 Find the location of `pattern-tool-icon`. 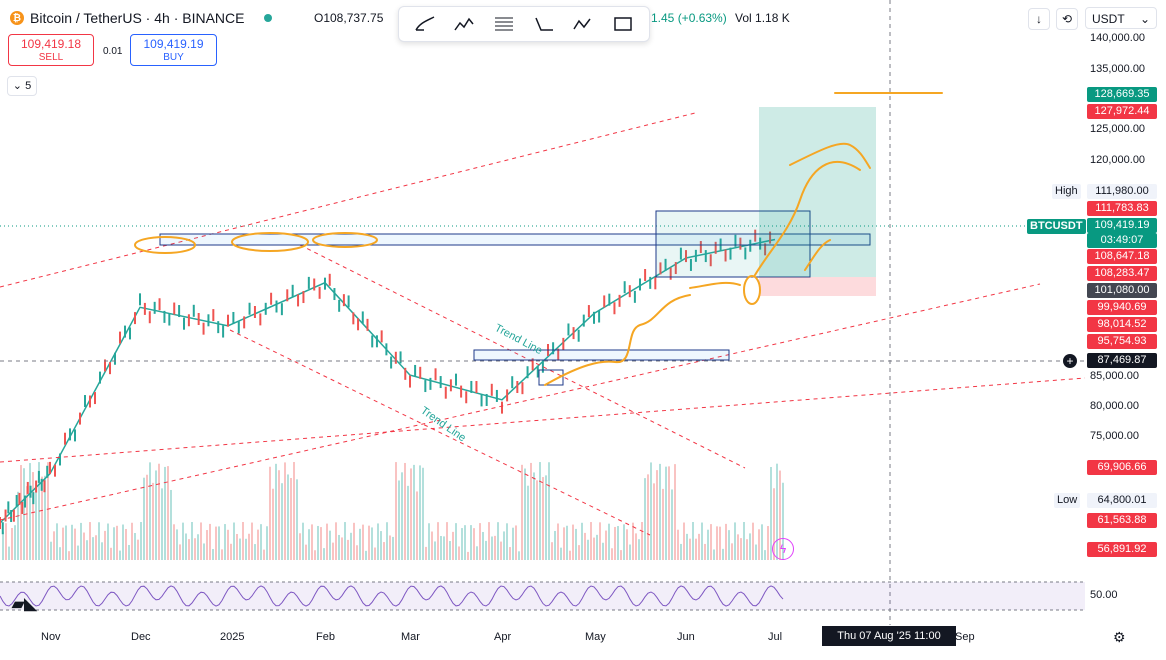

pattern-tool-icon is located at coordinates (544, 24).